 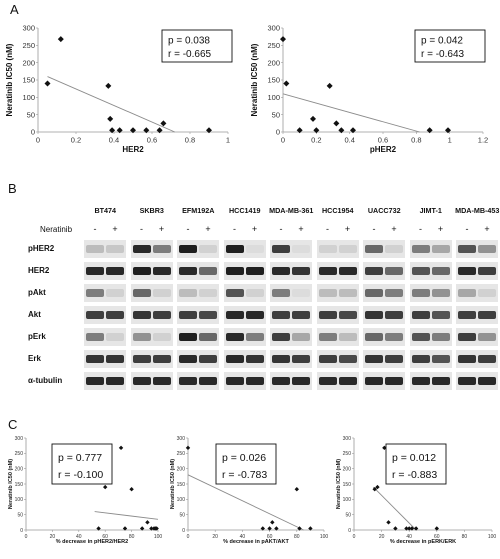 I want to click on y-tick-label: 100, so click(x=28, y=97).